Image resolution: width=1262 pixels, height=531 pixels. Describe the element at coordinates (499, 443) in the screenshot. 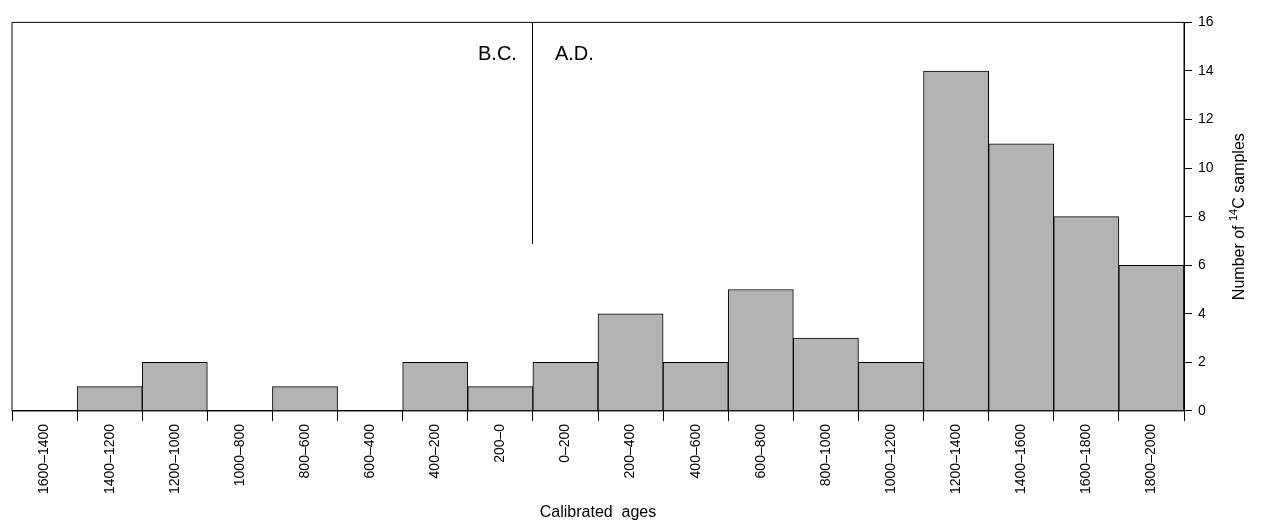

I see `x-tick-label: 200–0` at that location.